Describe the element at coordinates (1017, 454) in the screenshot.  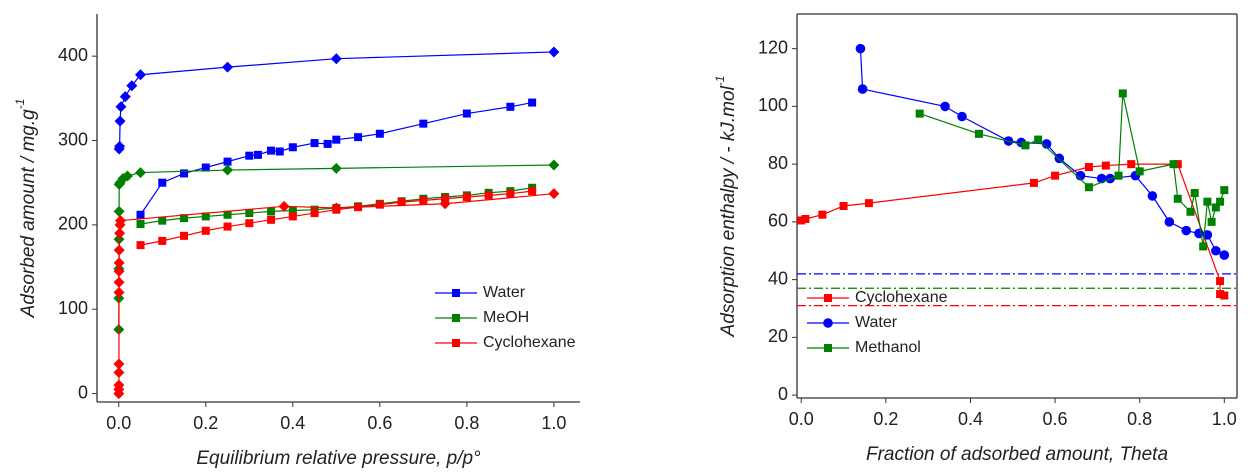
I see `x-axis-label: Fraction of adsorbed amount, Theta` at that location.